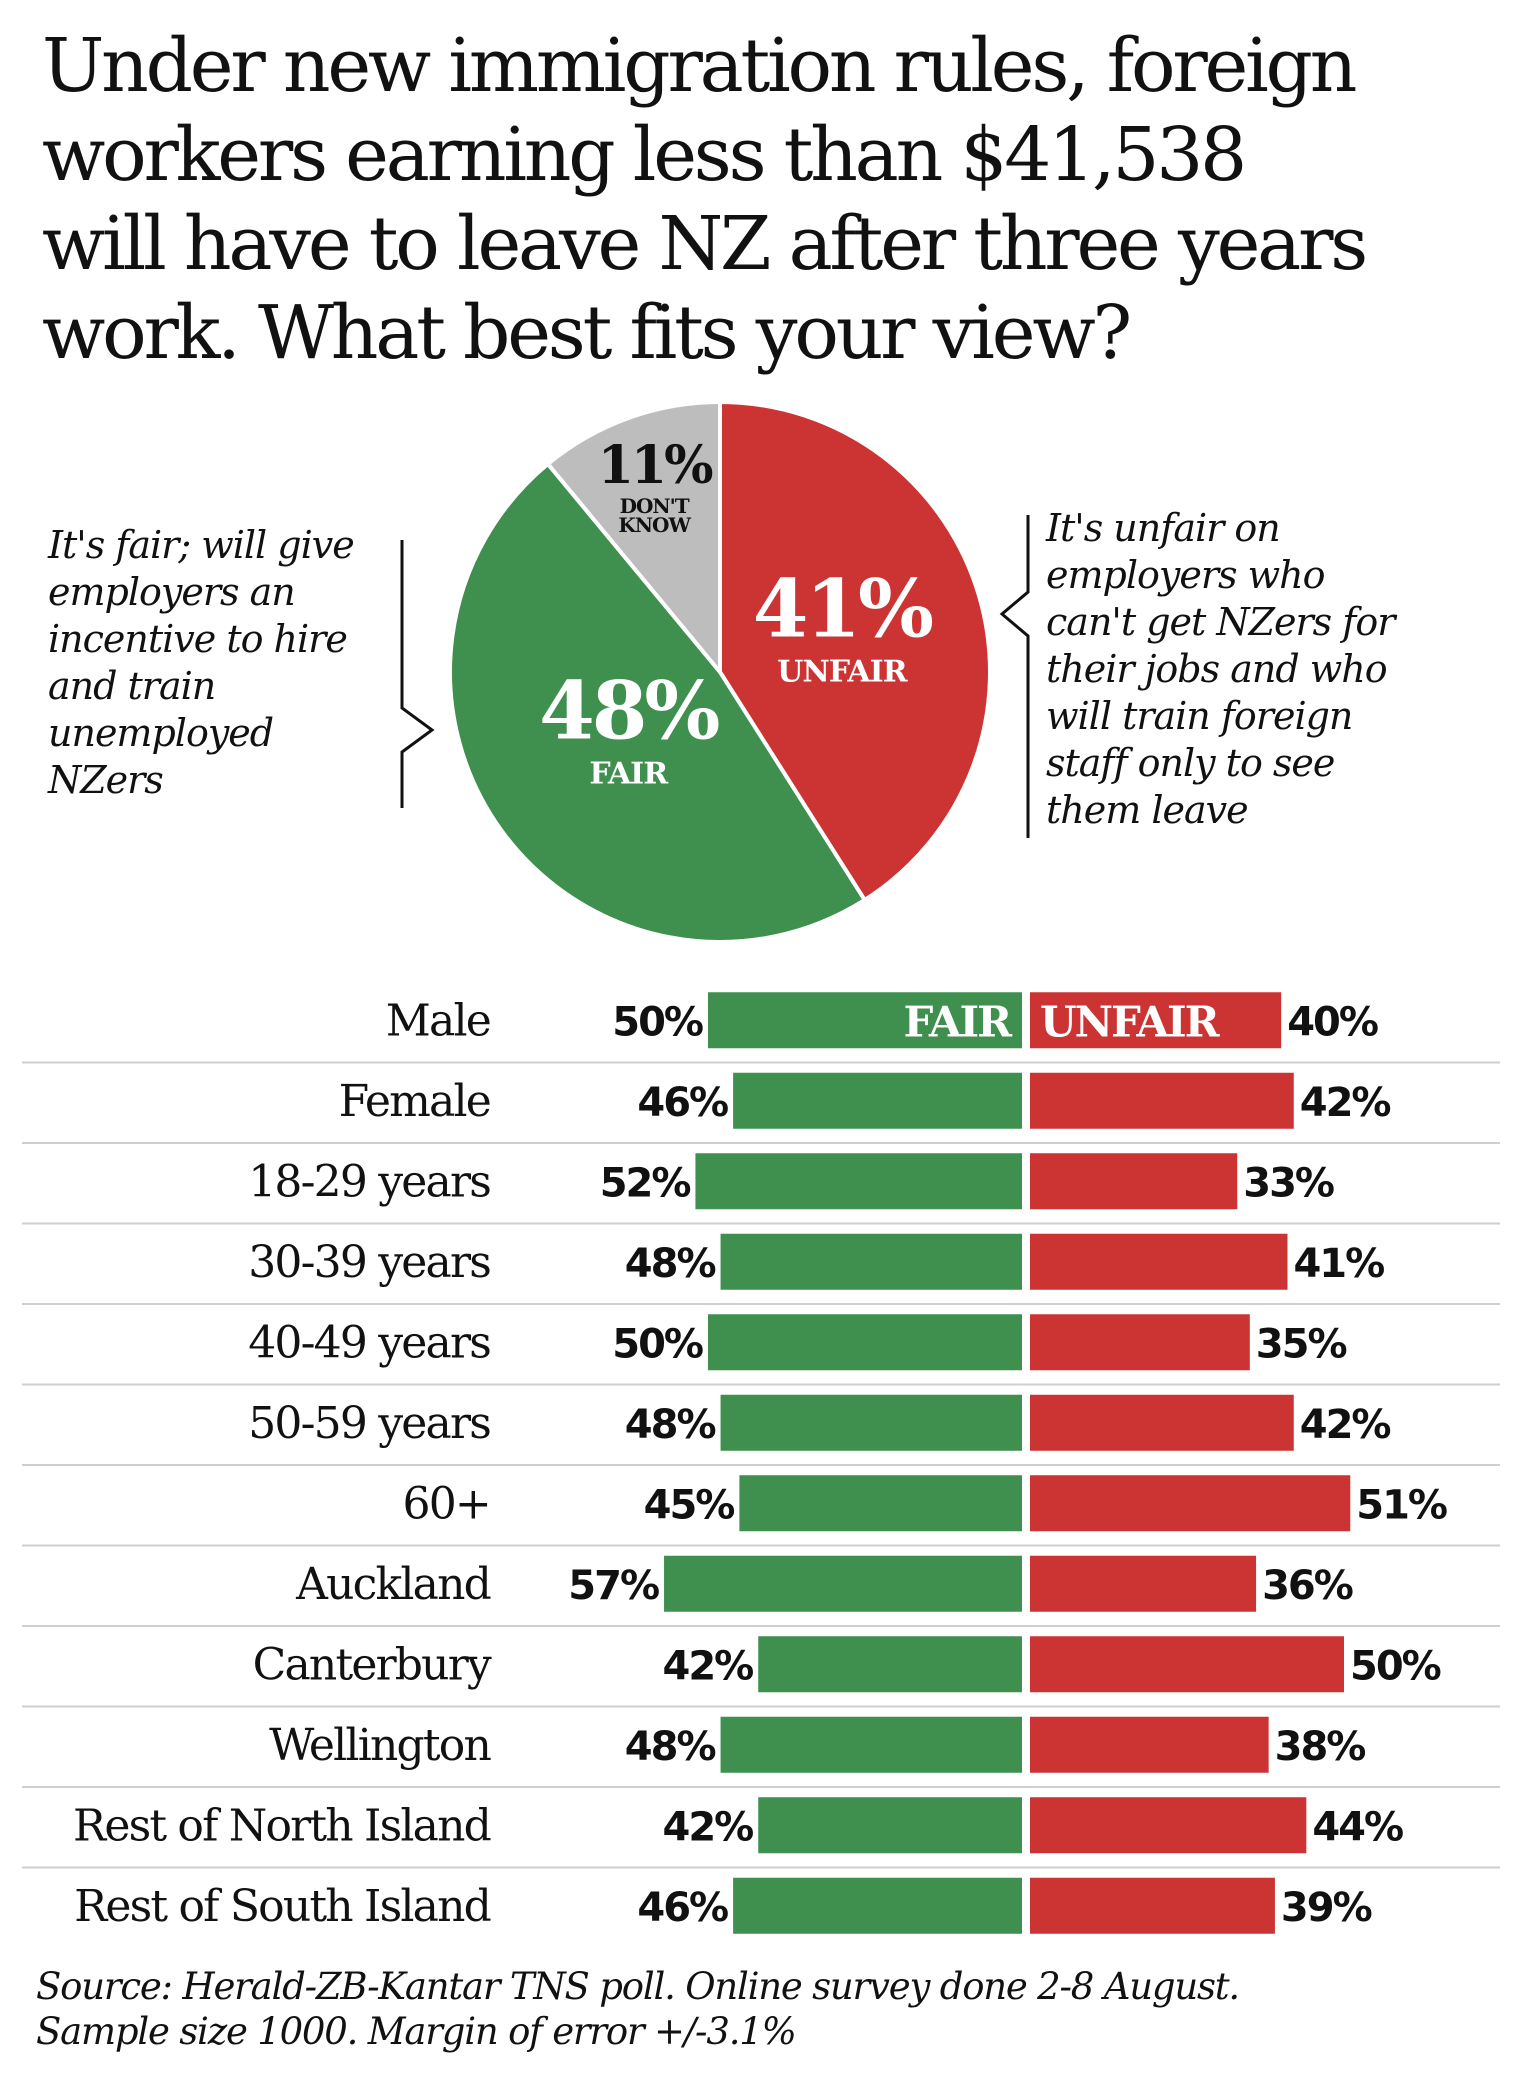  Describe the element at coordinates (842, 672) in the screenshot. I see `pie-category-label: UNFAIR` at that location.